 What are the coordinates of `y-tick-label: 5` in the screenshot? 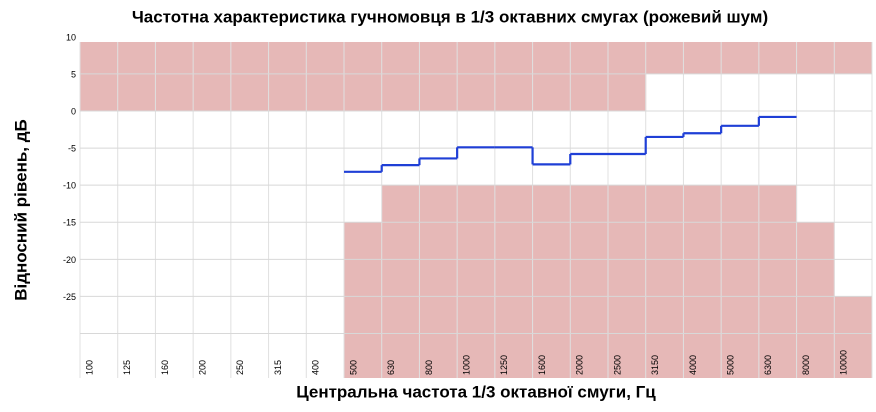 It's located at (73, 74).